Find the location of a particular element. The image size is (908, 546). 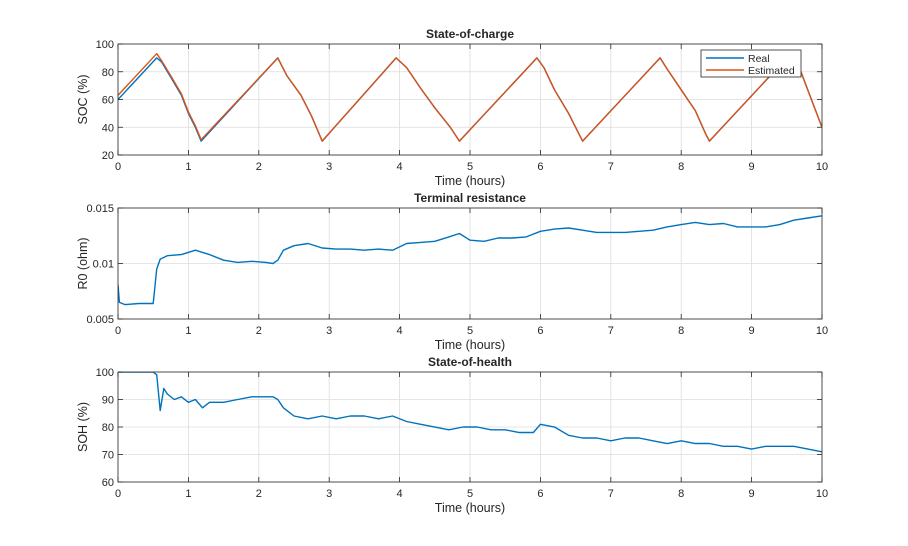

y-tick-label: 0.015 is located at coordinates (100, 209).